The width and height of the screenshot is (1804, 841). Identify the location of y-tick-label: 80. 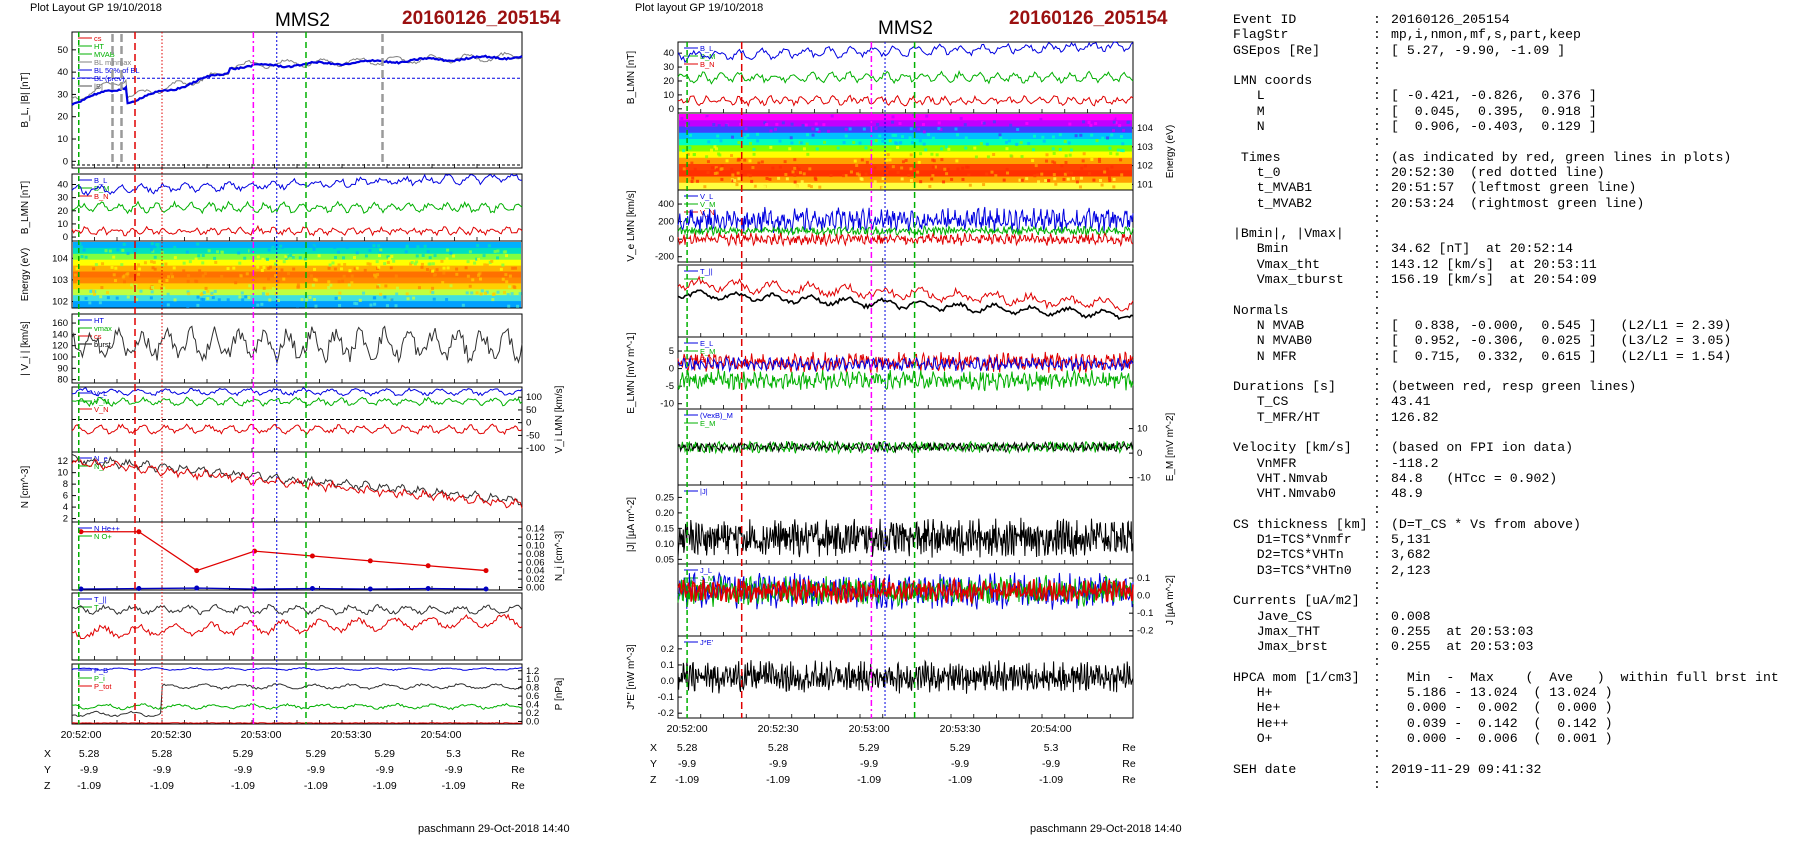
(62, 380).